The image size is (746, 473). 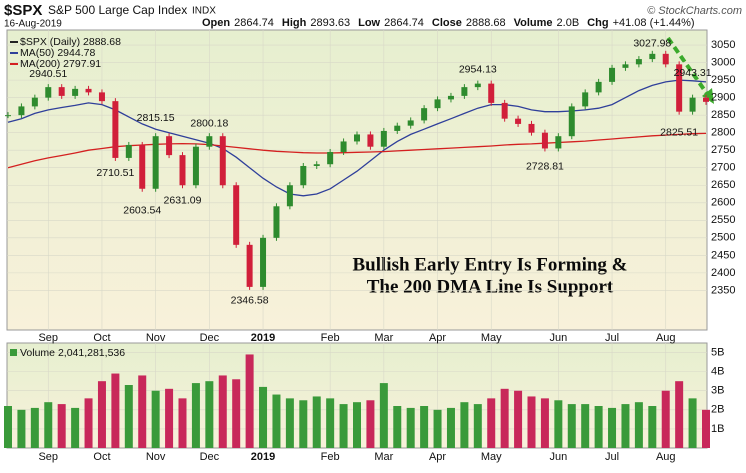 What do you see at coordinates (568, 23) in the screenshot?
I see `quote-value: 2.0B` at bounding box center [568, 23].